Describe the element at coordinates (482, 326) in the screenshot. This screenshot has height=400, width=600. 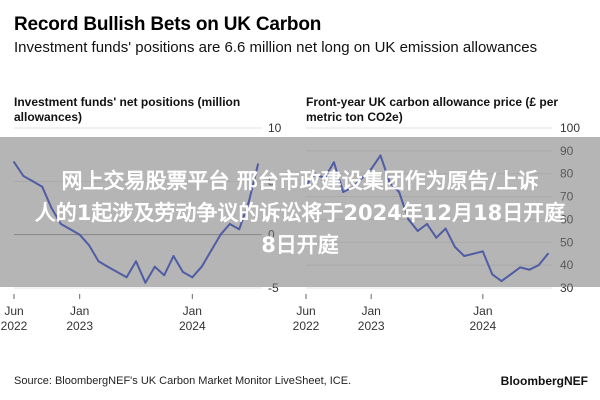
I see `x-tick-label-1-2-1: 2024` at that location.